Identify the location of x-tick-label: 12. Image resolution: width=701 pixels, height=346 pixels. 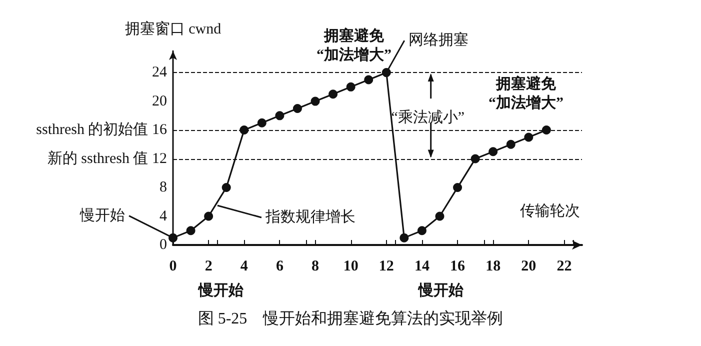
(386, 266).